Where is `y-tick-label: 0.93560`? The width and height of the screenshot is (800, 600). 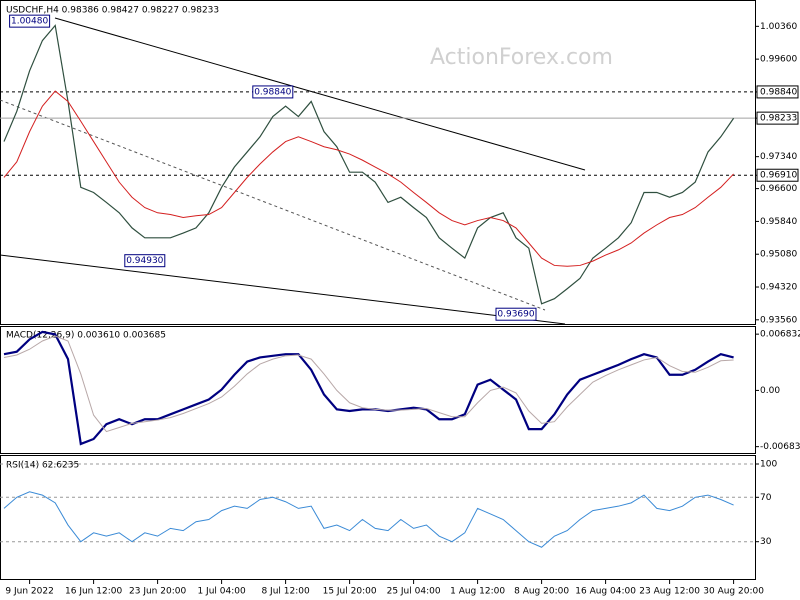
y-tick-label: 0.93560 is located at coordinates (778, 320).